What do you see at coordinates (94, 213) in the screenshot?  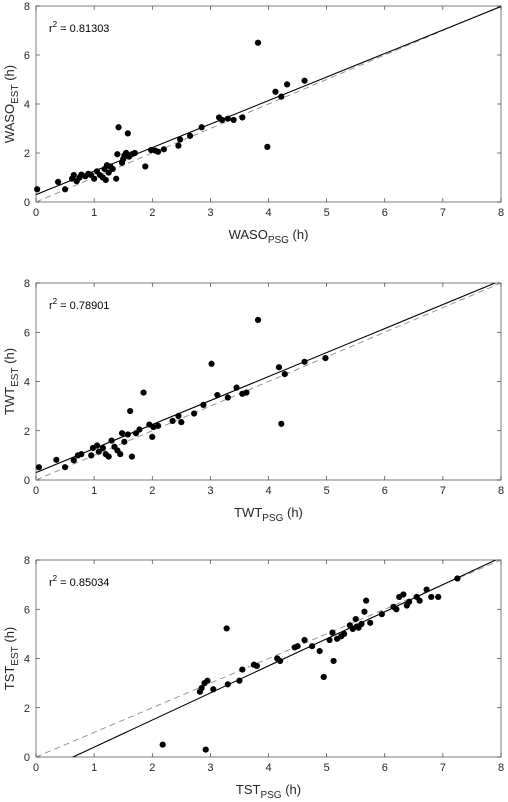 I see `x-tick-label: 1` at bounding box center [94, 213].